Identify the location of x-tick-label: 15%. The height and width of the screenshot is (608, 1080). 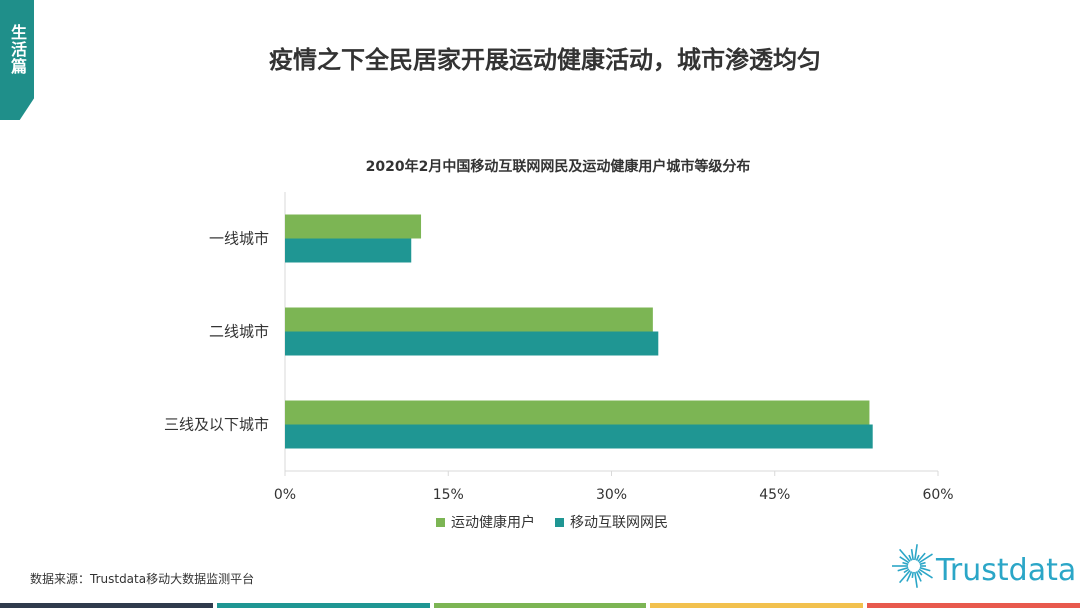
(448, 495).